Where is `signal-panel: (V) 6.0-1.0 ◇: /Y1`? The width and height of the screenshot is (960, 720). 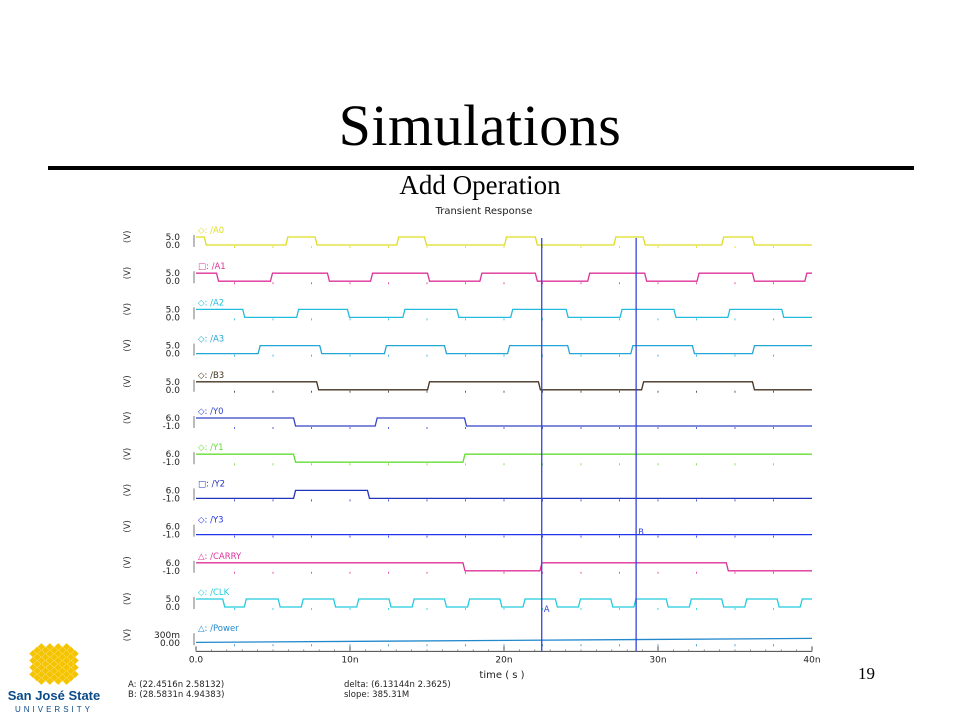
signal-panel: (V) 6.0-1.0 ◇: /Y1 is located at coordinates (467, 455).